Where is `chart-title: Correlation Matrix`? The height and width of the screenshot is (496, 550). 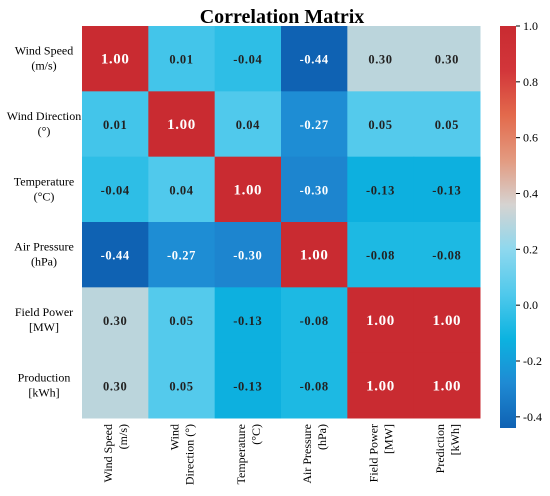 chart-title: Correlation Matrix is located at coordinates (282, 17).